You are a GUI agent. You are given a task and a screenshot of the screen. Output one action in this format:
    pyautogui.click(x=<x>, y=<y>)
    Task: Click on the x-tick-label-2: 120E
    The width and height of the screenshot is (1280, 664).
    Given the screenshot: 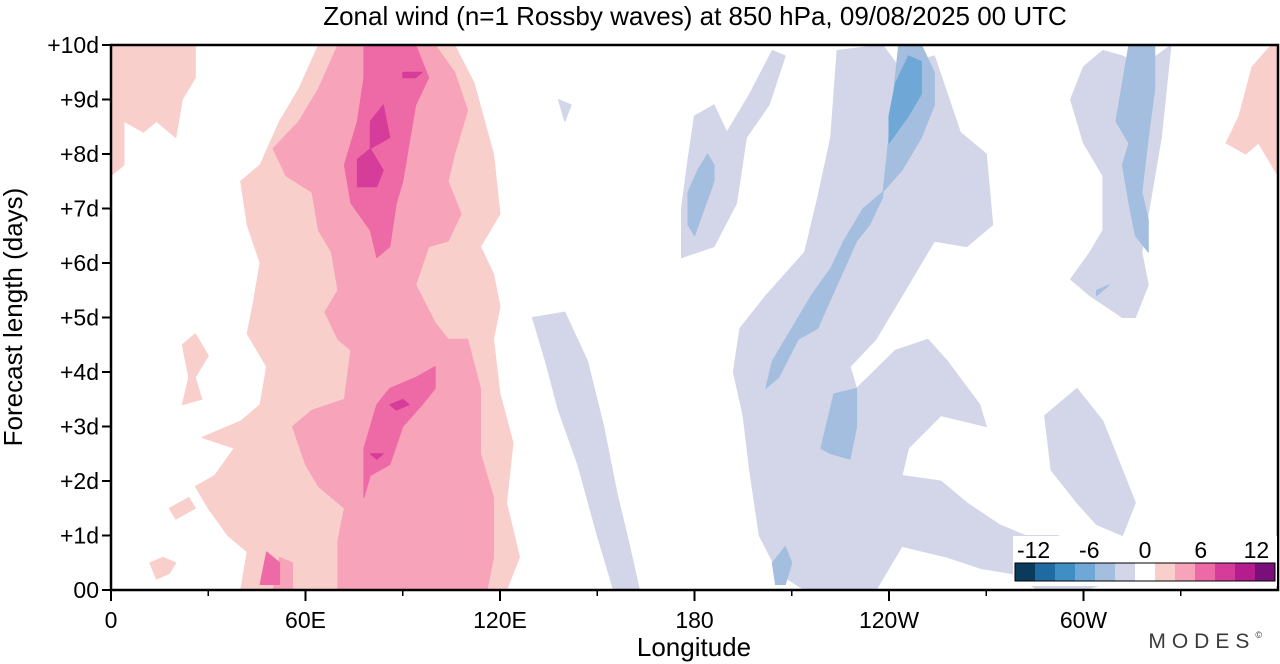 What is the action you would take?
    pyautogui.click(x=500, y=620)
    